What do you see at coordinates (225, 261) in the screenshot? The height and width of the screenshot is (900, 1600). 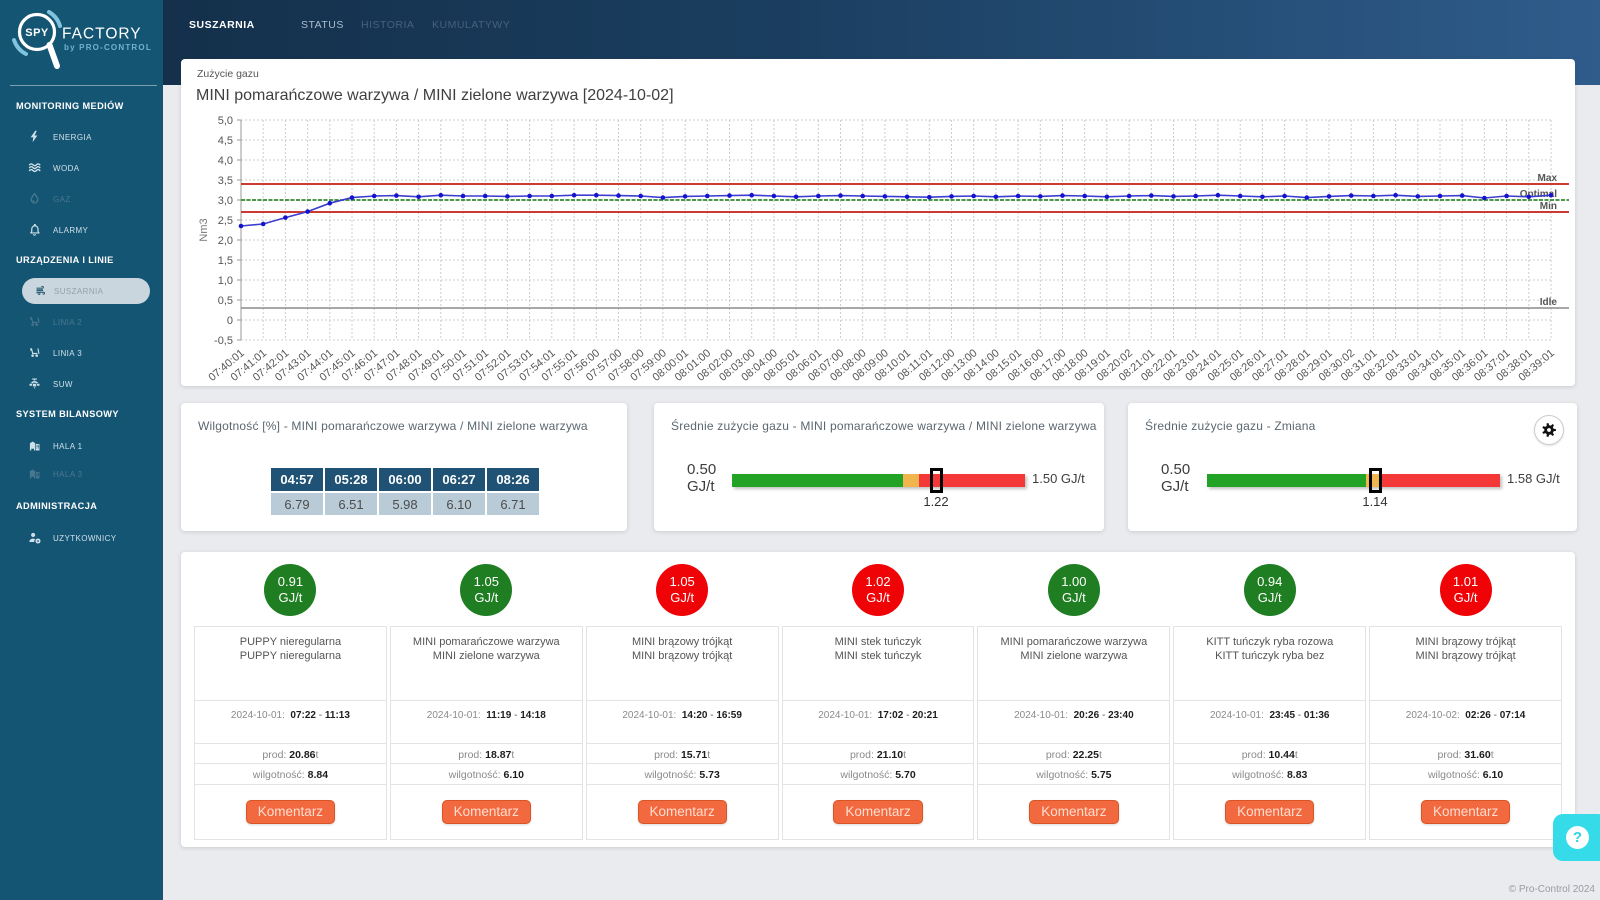 I see `svg-text: 1,5` at bounding box center [225, 261].